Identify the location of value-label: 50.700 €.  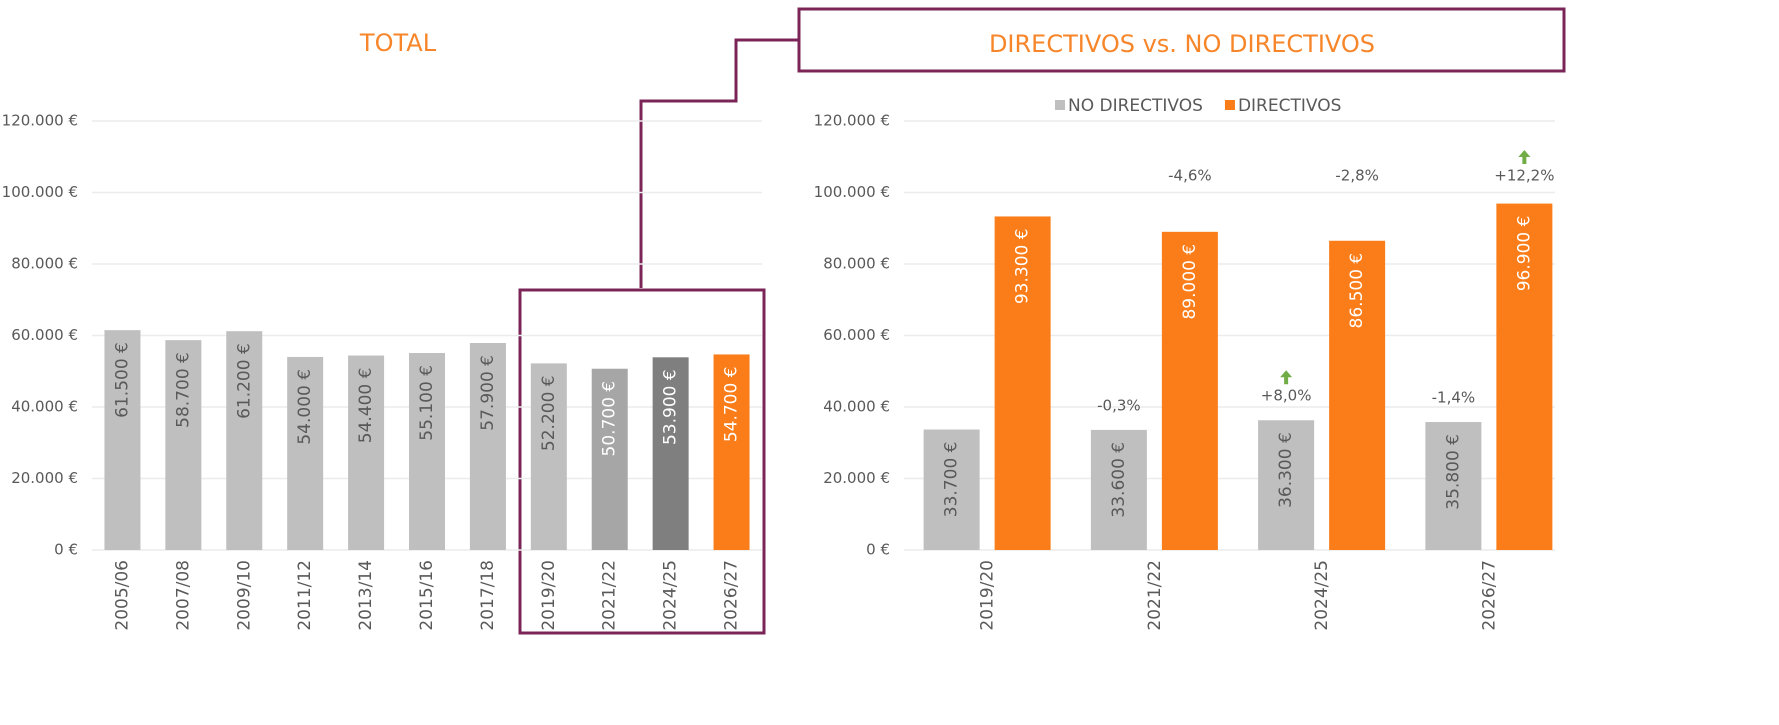
(610, 419).